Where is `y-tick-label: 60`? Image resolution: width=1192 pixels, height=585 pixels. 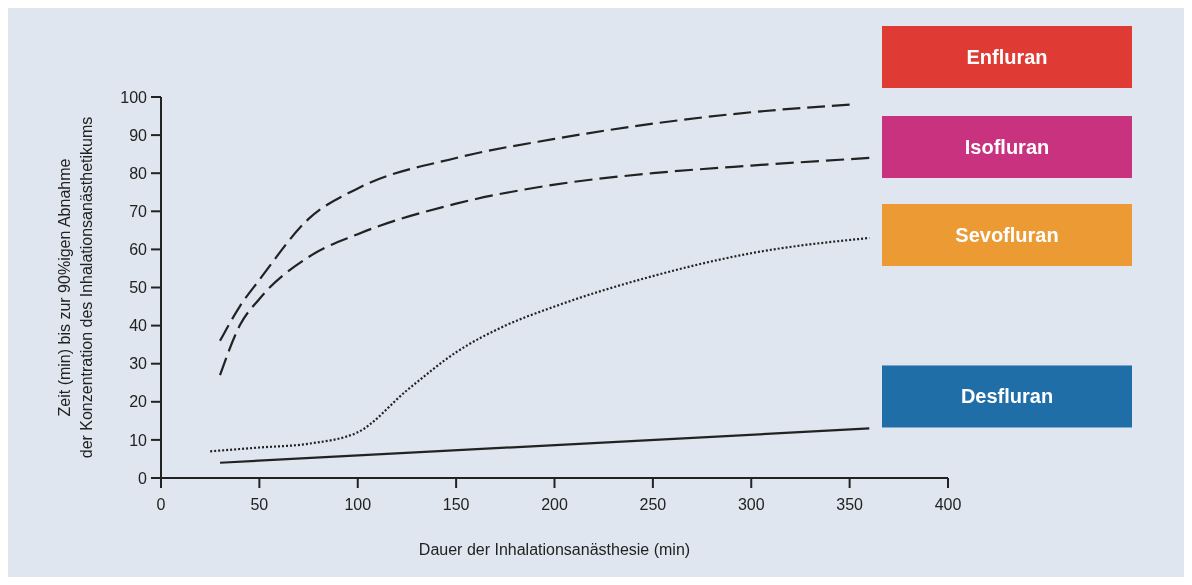 y-tick-label: 60 is located at coordinates (138, 249).